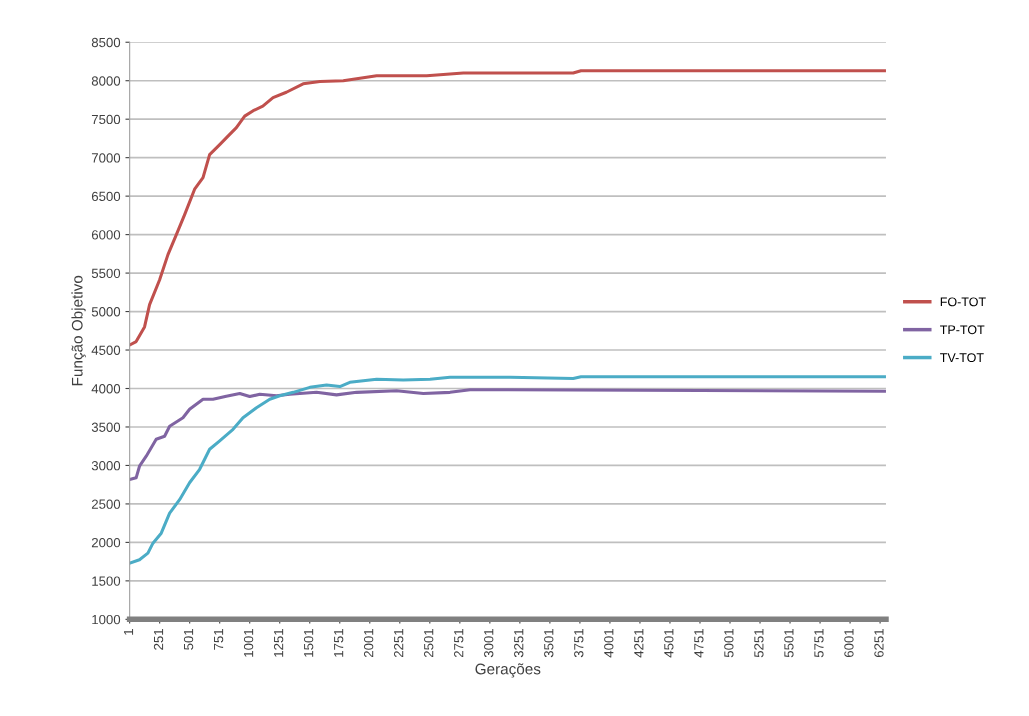 The height and width of the screenshot is (716, 1029). Describe the element at coordinates (78, 330) in the screenshot. I see `y-axis-title: Função Objetivo` at that location.